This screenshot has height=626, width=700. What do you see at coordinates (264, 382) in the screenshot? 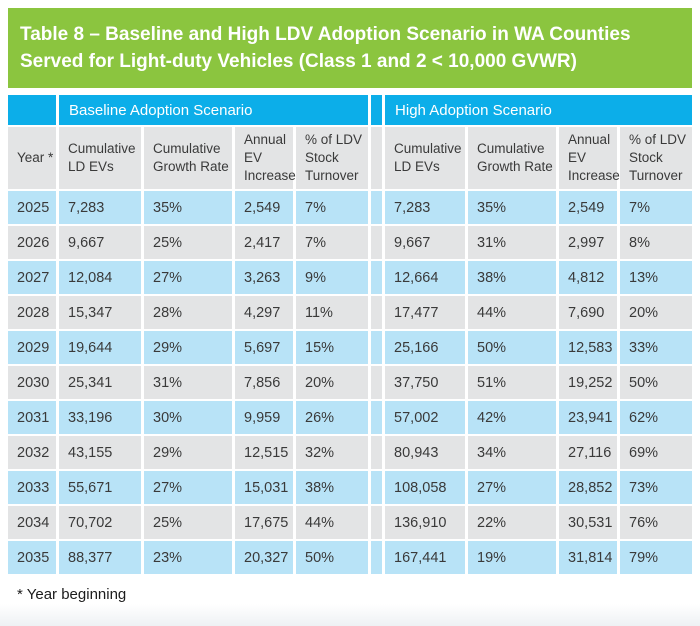
I see `value-cell: 7,856` at bounding box center [264, 382].